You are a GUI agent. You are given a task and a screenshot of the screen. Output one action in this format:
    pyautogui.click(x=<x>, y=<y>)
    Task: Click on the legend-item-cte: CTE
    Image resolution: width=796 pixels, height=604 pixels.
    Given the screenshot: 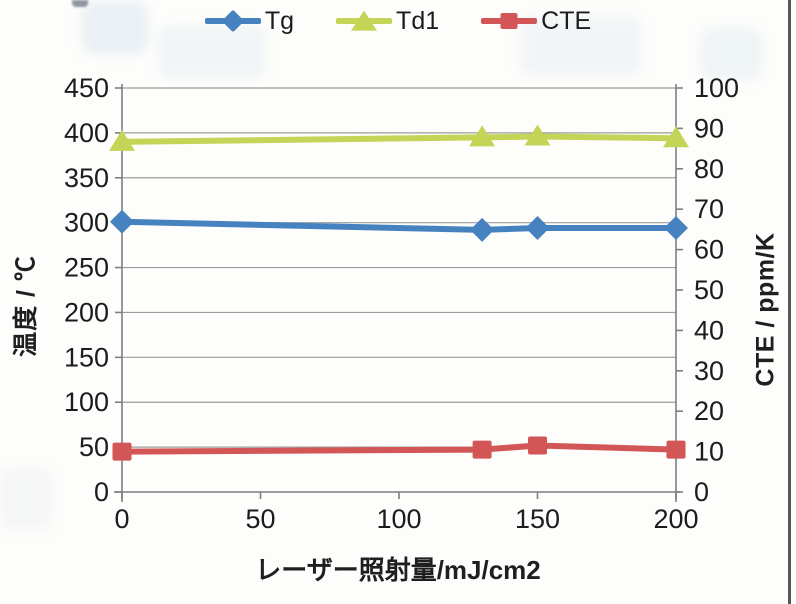 What is the action you would take?
    pyautogui.click(x=536, y=21)
    